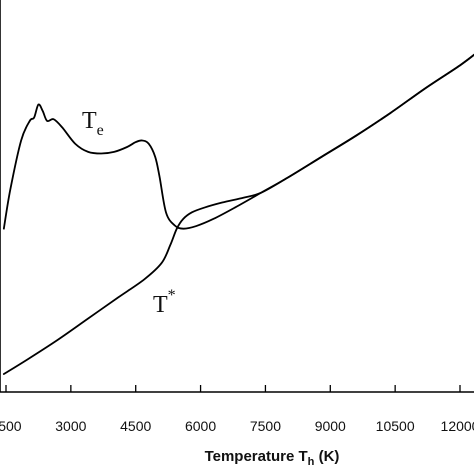 This screenshot has height=474, width=474. I want to click on series-label-te: Te, so click(93, 123).